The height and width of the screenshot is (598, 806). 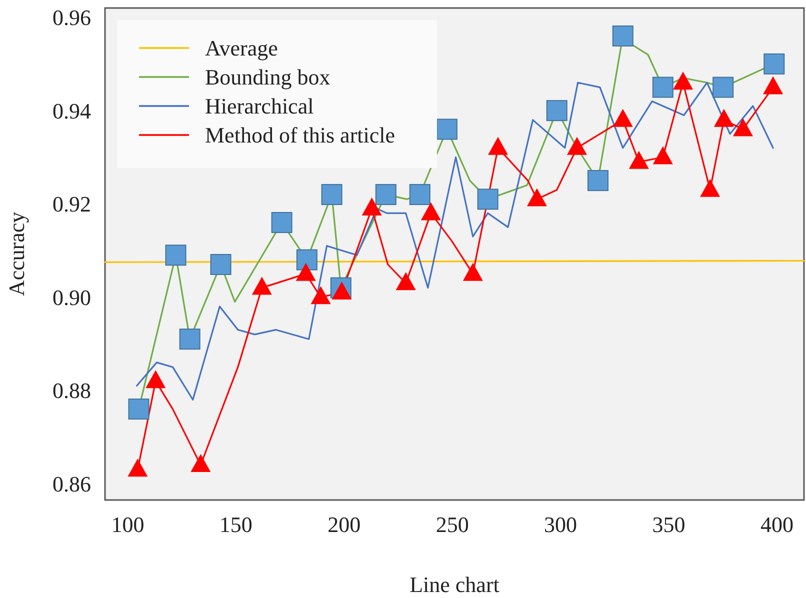 What do you see at coordinates (455, 584) in the screenshot?
I see `x-axis-title: Line chart` at bounding box center [455, 584].